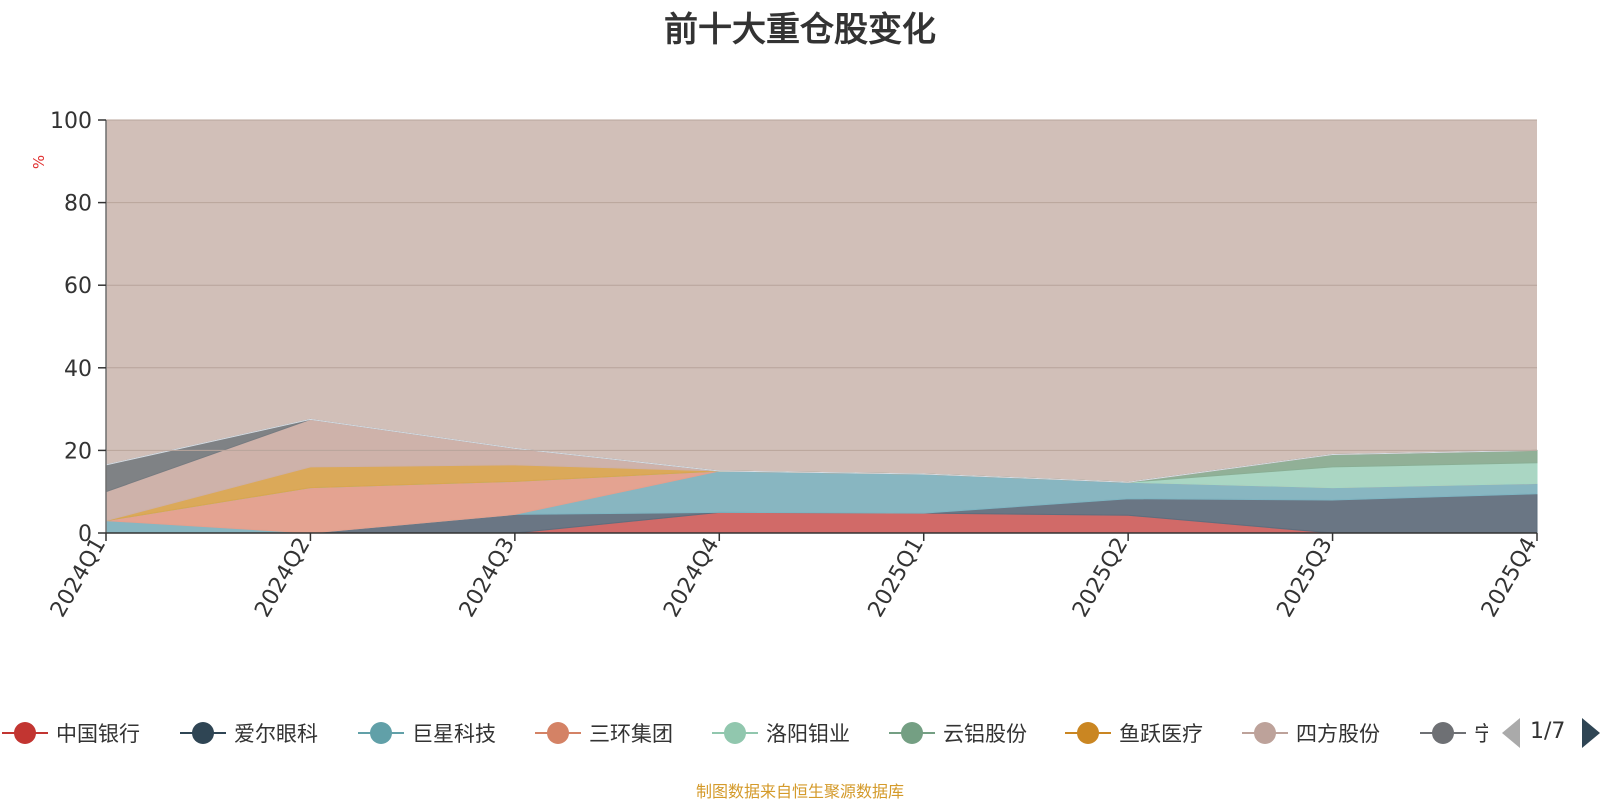 This screenshot has width=1600, height=802. Describe the element at coordinates (1161, 734) in the screenshot. I see `legend-label: 鱼跃医疗` at that location.